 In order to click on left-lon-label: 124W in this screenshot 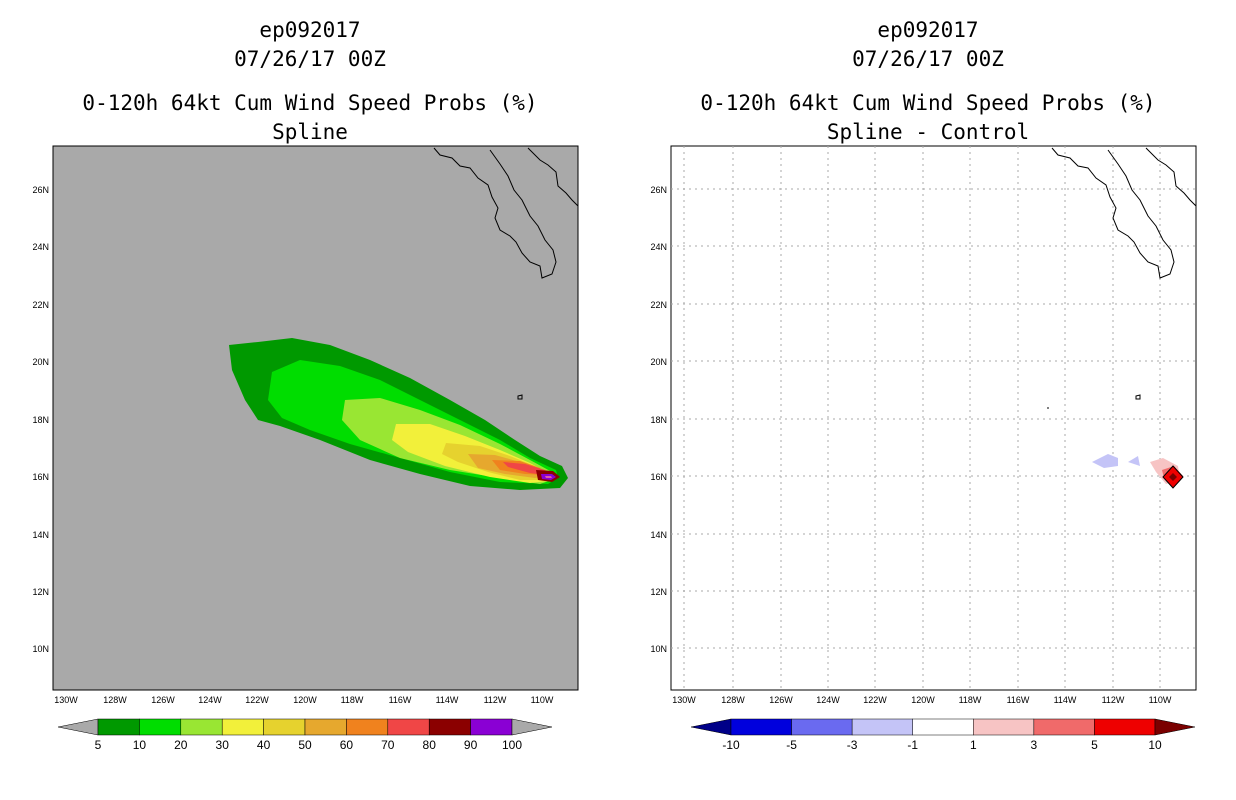, I will do `click(210, 700)`.